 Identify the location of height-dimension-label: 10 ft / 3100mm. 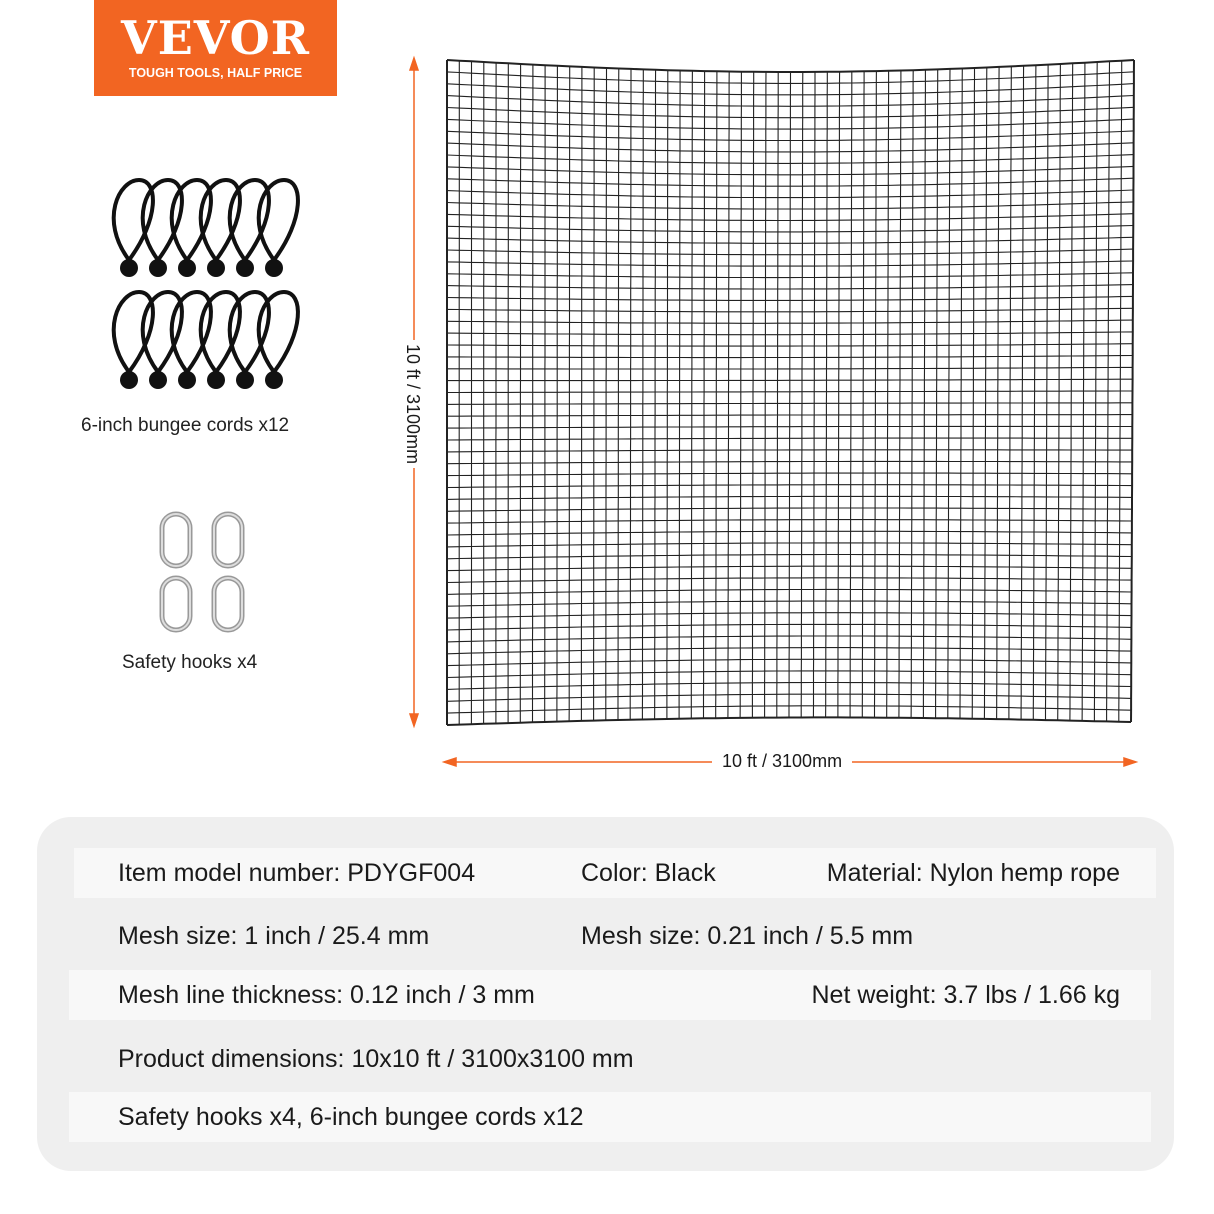
(412, 404).